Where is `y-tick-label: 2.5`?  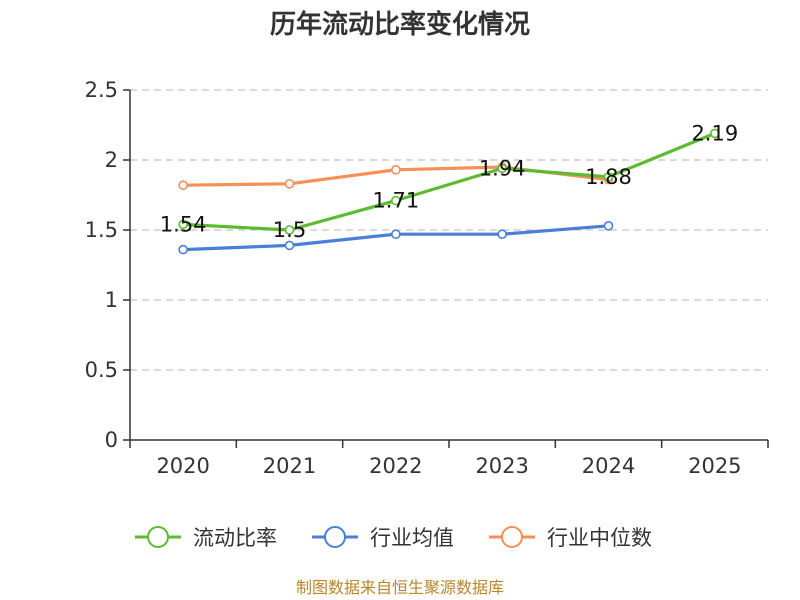
y-tick-label: 2.5 is located at coordinates (101, 90).